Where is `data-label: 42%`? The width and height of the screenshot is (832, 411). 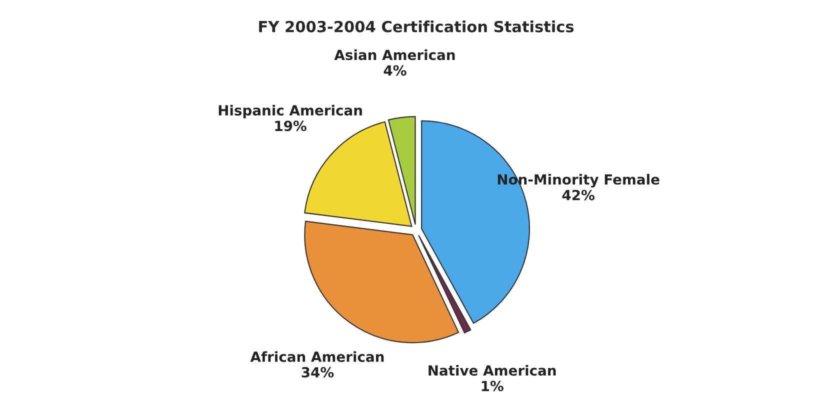 data-label: 42% is located at coordinates (578, 195).